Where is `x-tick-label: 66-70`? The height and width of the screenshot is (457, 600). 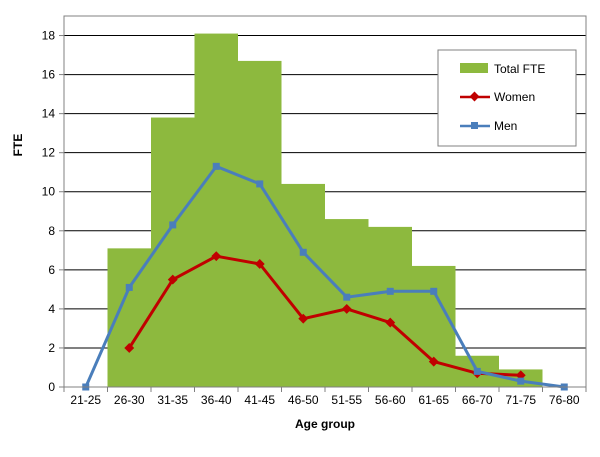 x-tick-label: 66-70 is located at coordinates (477, 400).